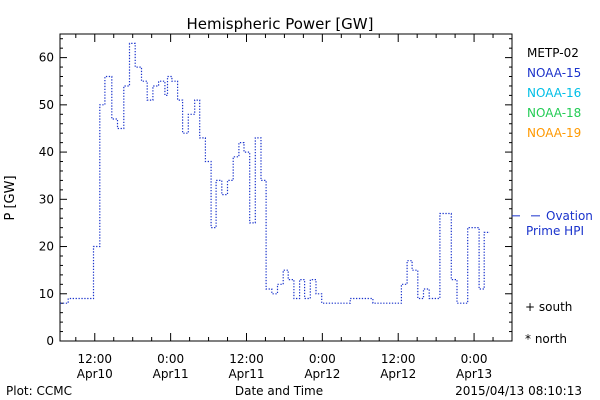 The image size is (600, 400). What do you see at coordinates (555, 231) in the screenshot?
I see `prime-hpi-label: Prime HPI` at bounding box center [555, 231].